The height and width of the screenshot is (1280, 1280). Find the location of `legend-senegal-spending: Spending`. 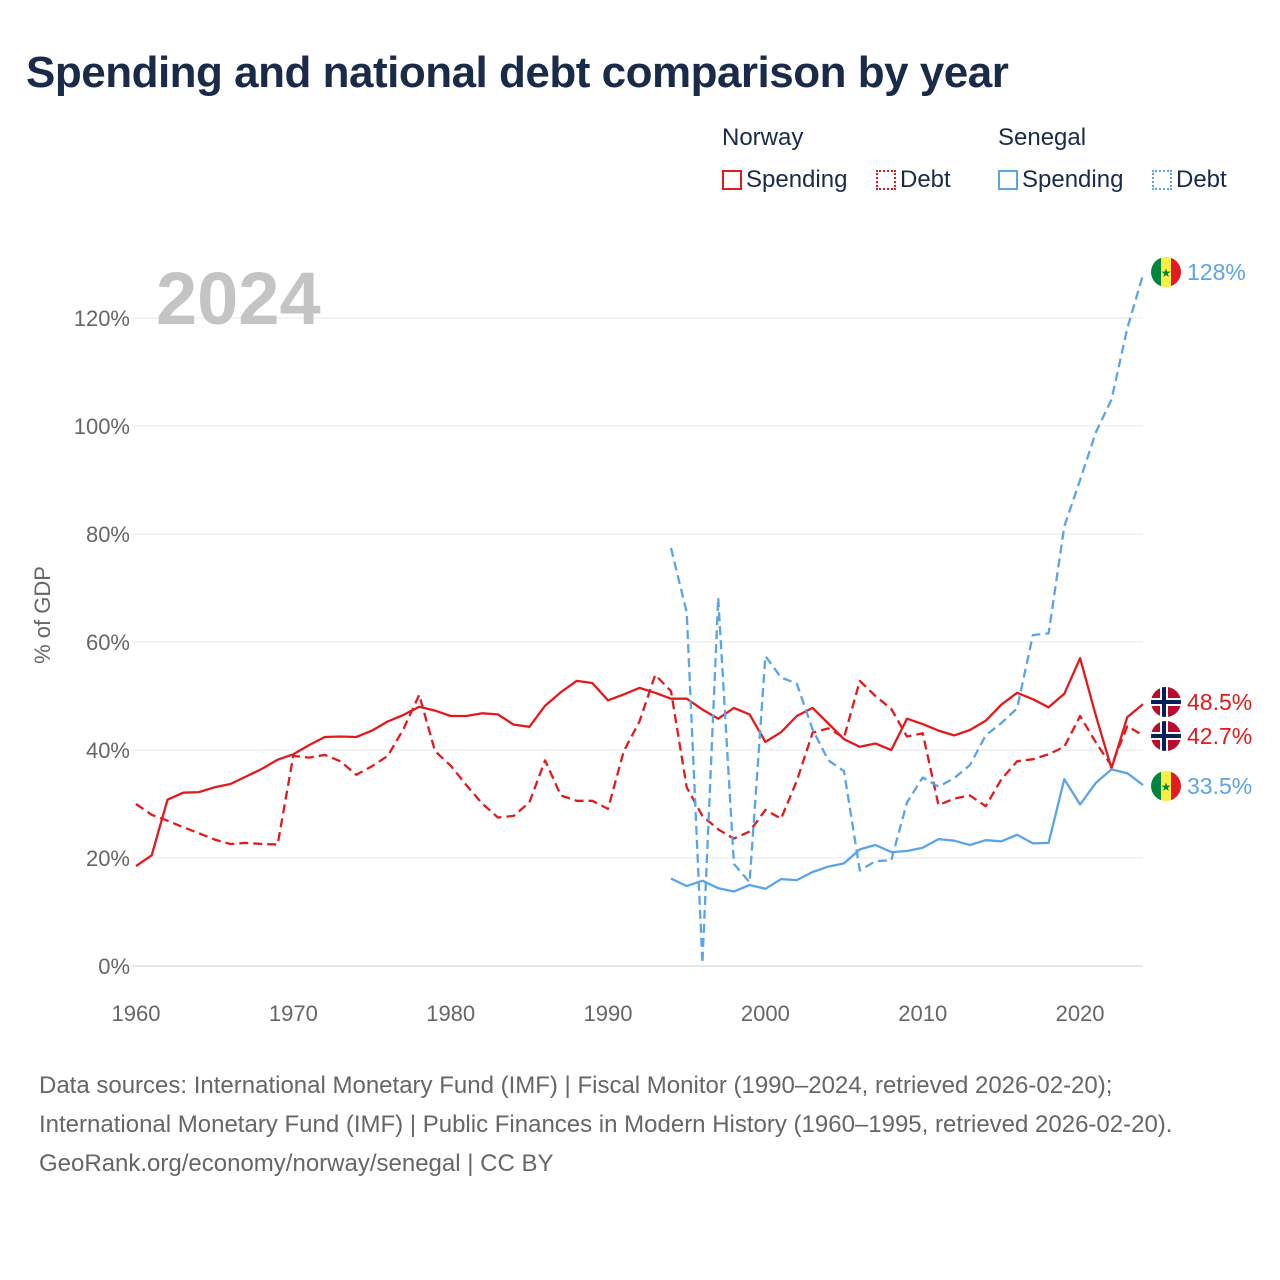

legend-senegal-spending: Spending is located at coordinates (1060, 180).